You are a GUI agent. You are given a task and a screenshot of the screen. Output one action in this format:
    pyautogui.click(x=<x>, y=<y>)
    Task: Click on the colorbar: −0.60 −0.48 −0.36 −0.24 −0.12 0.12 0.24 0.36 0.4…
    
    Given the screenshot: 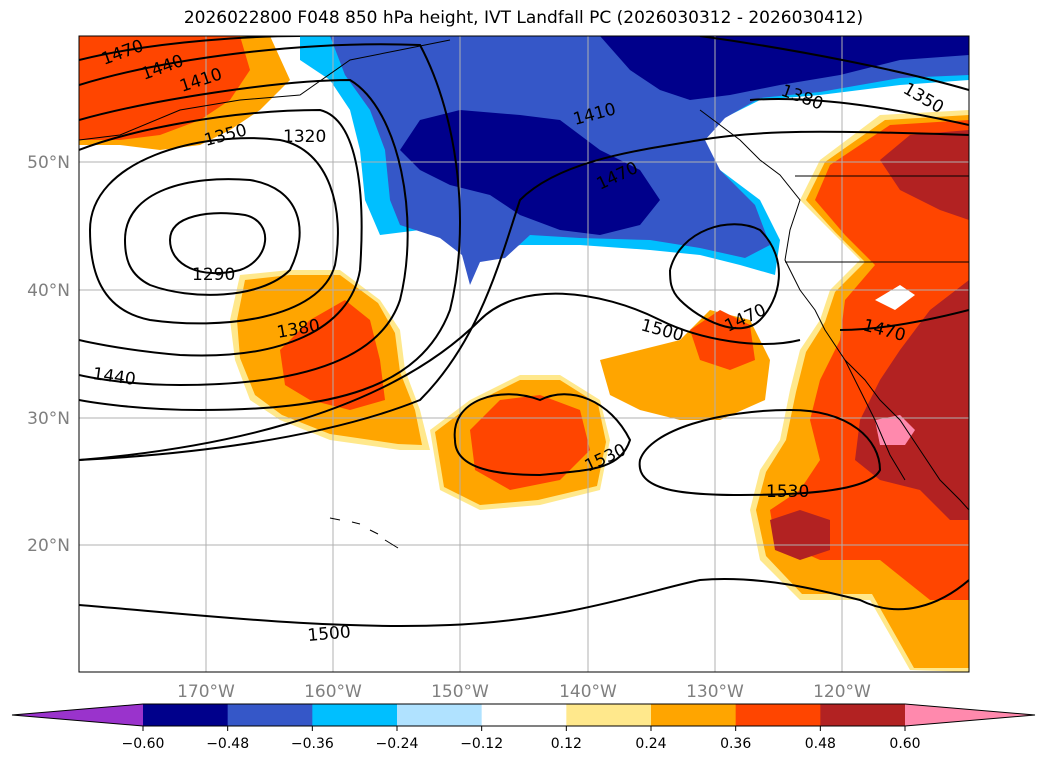 What is the action you would take?
    pyautogui.click(x=523, y=727)
    